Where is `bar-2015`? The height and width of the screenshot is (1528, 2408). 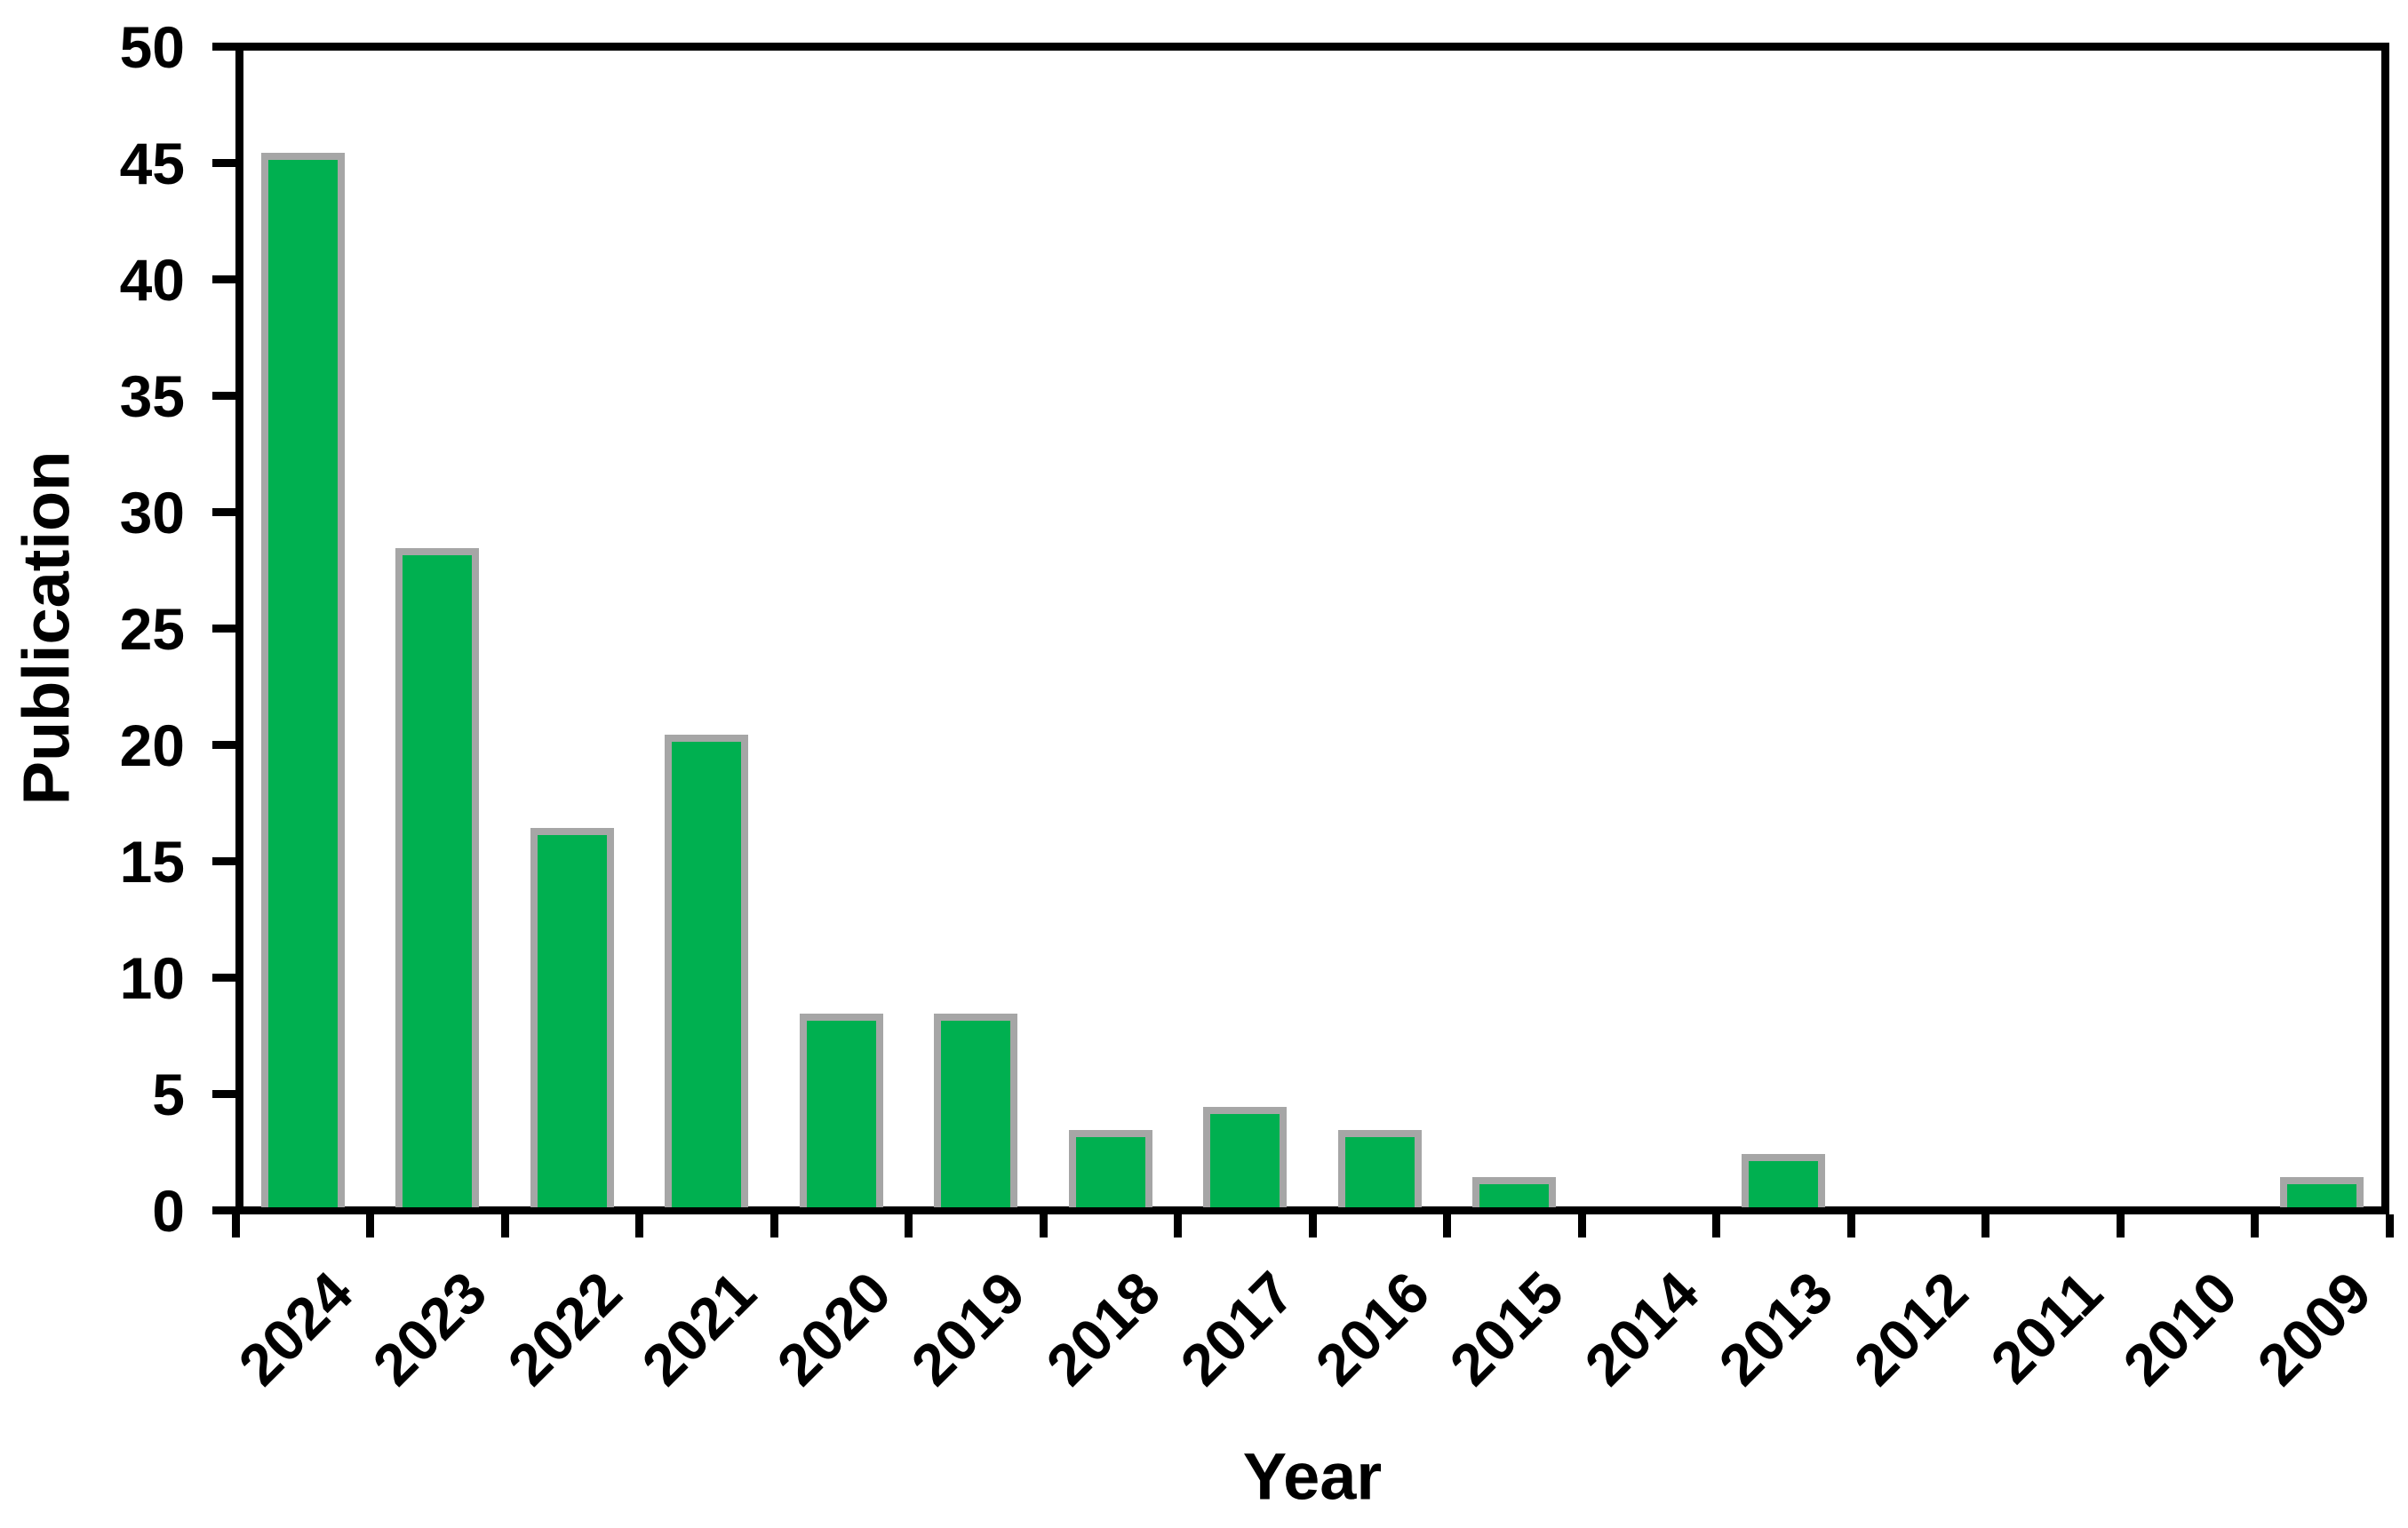
bar-2015 is located at coordinates (1514, 1191).